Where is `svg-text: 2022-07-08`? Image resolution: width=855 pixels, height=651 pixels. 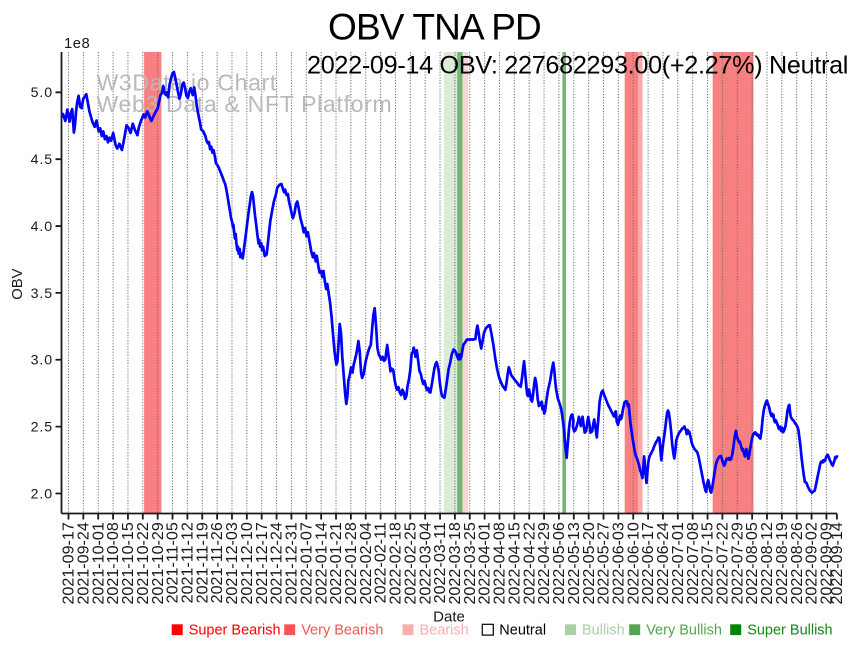
svg-text: 2022-07-08 is located at coordinates (693, 563).